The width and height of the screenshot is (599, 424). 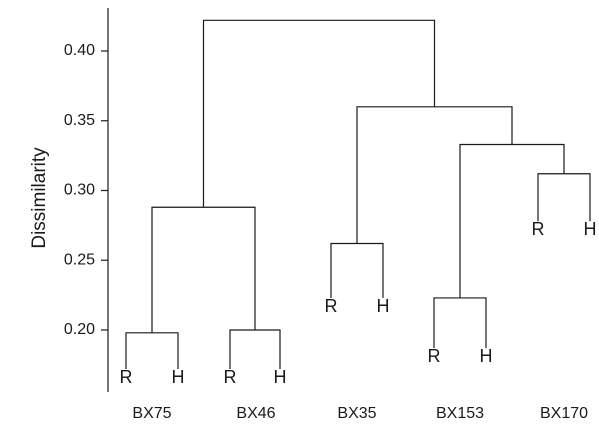 I want to click on y-tick-label: 0.35, so click(x=79, y=120).